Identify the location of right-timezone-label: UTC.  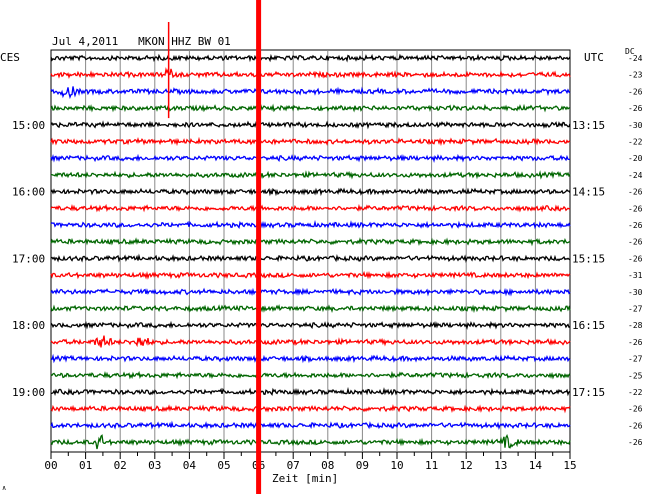
(594, 57).